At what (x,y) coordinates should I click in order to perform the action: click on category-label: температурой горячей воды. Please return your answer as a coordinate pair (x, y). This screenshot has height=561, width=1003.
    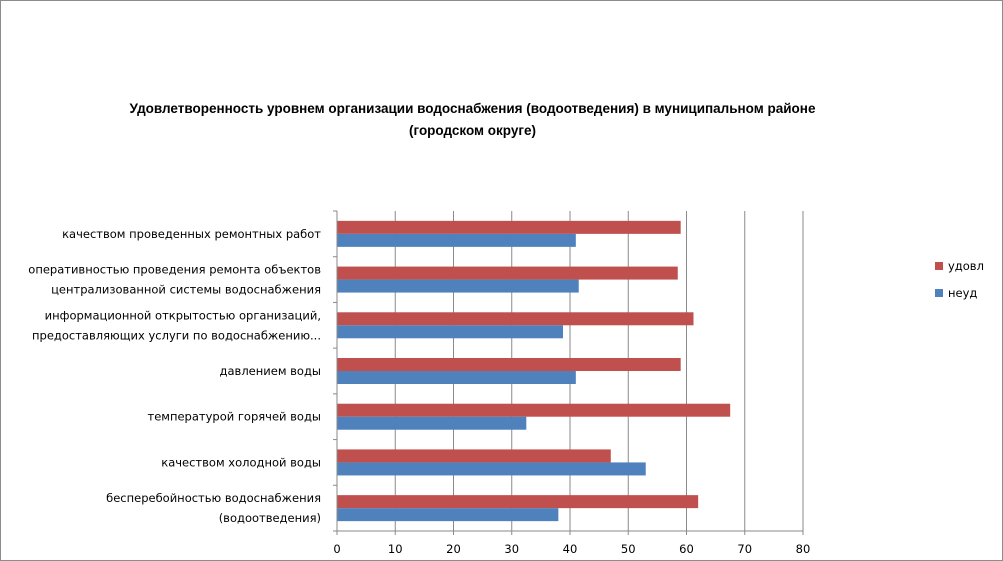
    Looking at the image, I should click on (235, 417).